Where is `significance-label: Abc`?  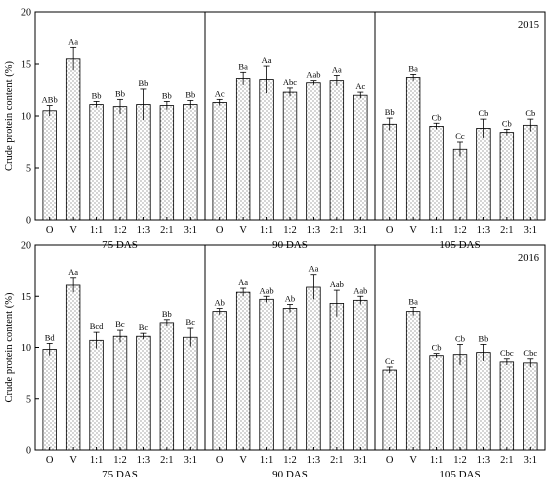
significance-label: Abc is located at coordinates (290, 82).